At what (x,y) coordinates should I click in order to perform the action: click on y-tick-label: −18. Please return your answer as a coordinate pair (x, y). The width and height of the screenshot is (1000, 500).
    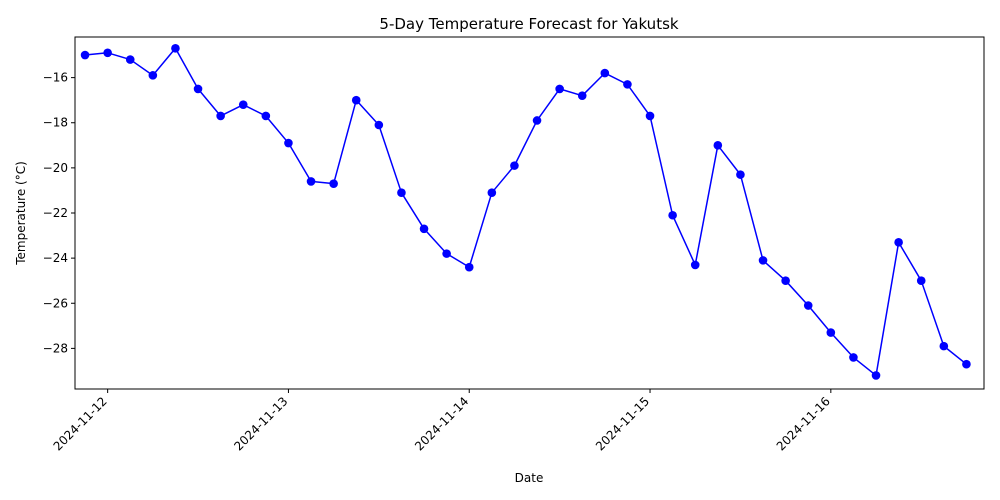
    Looking at the image, I should click on (55, 123).